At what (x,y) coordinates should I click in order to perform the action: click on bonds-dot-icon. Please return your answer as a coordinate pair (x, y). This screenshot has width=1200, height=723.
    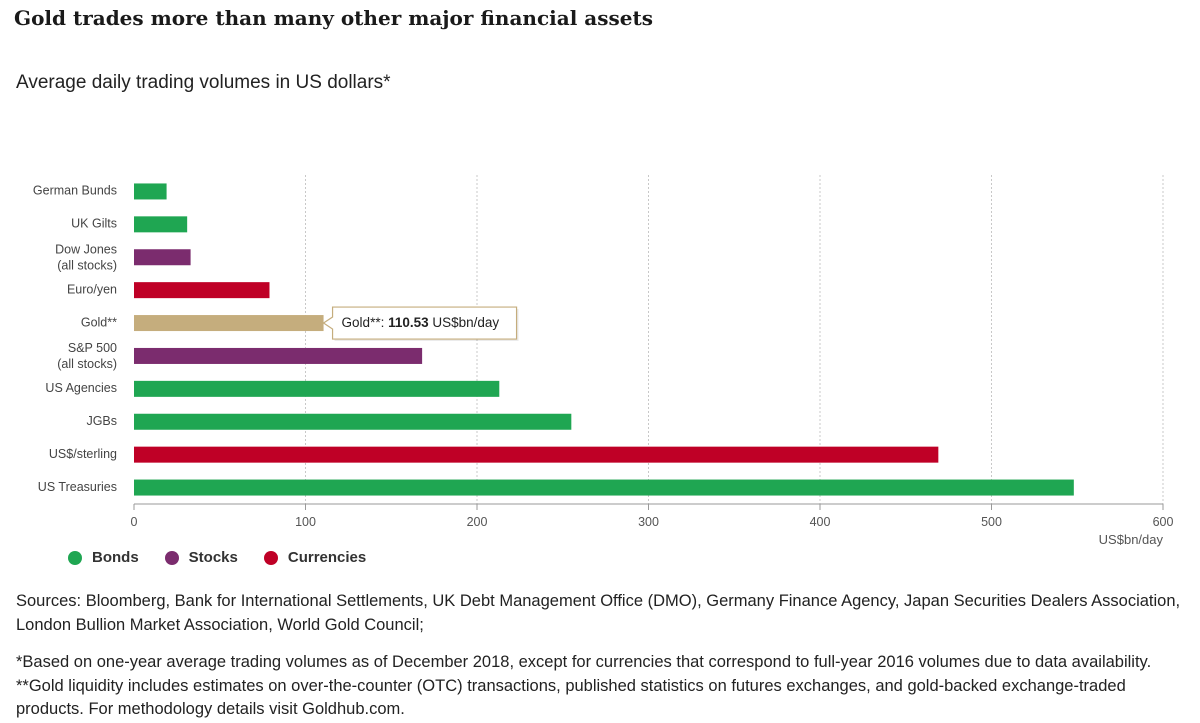
    Looking at the image, I should click on (75, 557).